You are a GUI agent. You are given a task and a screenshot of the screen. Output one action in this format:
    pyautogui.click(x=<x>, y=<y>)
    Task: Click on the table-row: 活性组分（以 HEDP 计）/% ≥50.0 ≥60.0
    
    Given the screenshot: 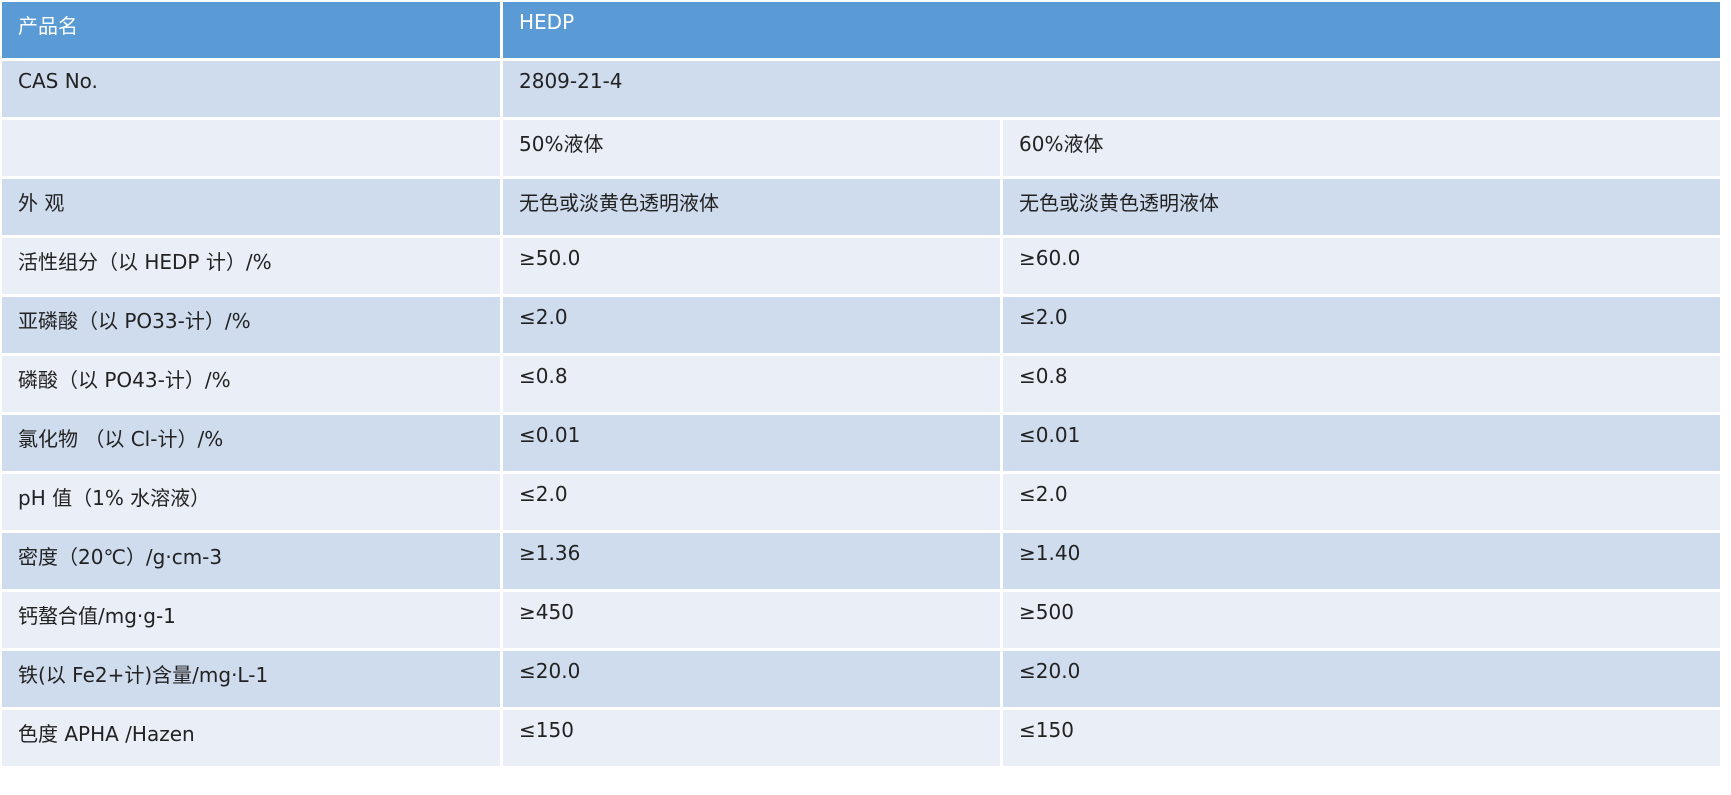 What is the action you would take?
    pyautogui.click(x=861, y=266)
    